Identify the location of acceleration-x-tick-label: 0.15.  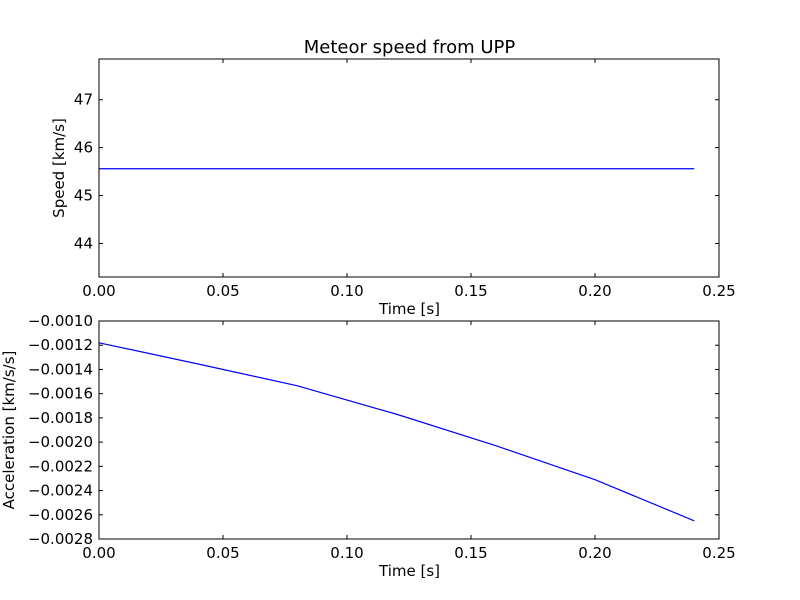
(470, 553).